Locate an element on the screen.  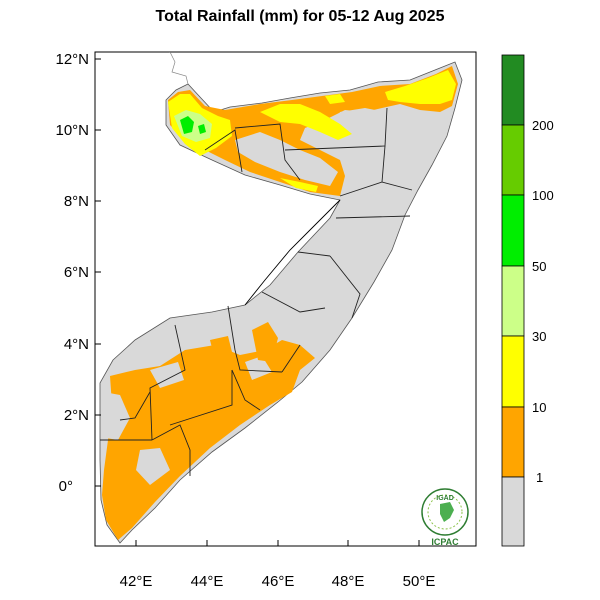
igad-icpac-logo: IGAD ICPAC is located at coordinates (445, 517).